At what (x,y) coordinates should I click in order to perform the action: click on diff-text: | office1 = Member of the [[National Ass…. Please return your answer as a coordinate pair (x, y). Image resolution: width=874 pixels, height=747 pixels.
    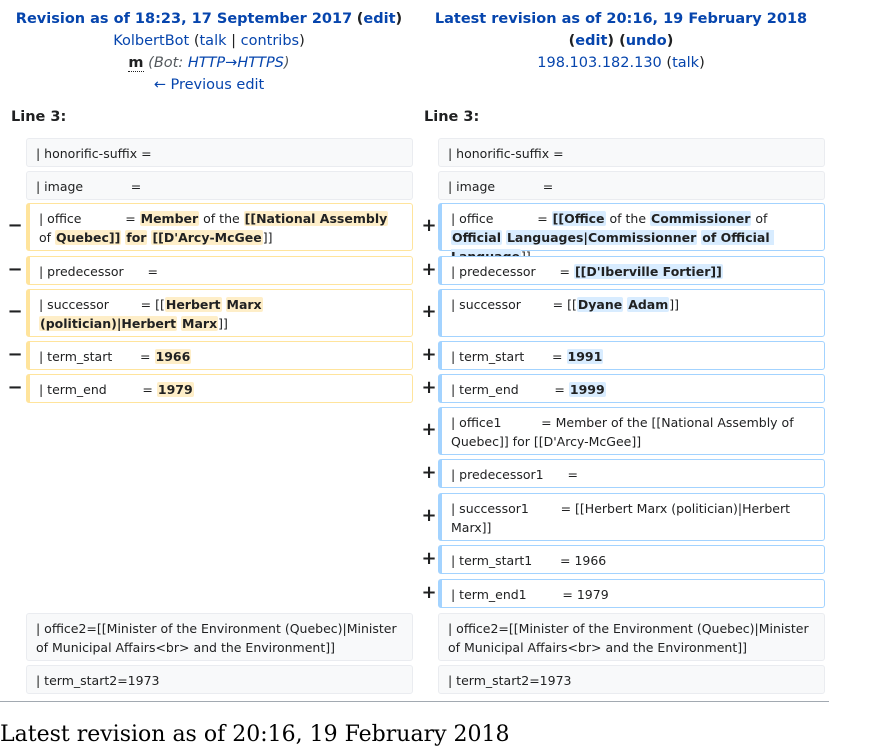
    Looking at the image, I should click on (624, 432).